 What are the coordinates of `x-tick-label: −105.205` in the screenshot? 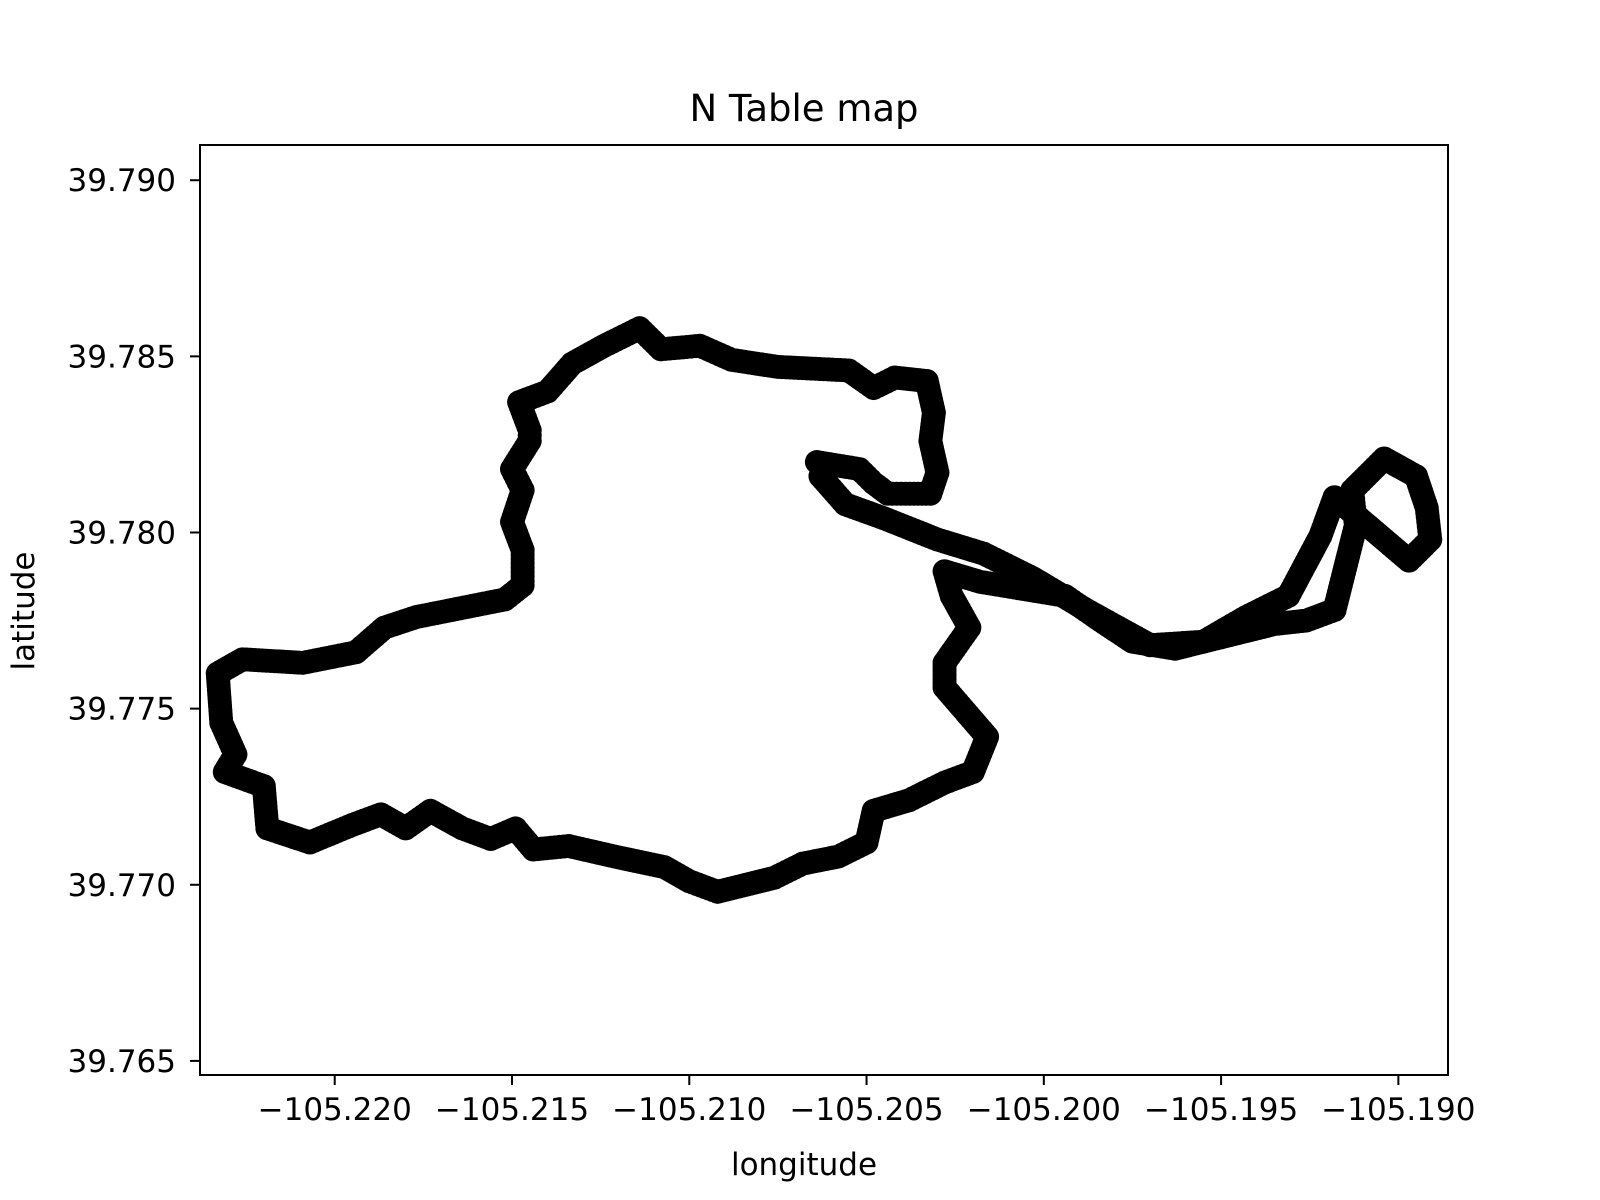 It's located at (866, 1110).